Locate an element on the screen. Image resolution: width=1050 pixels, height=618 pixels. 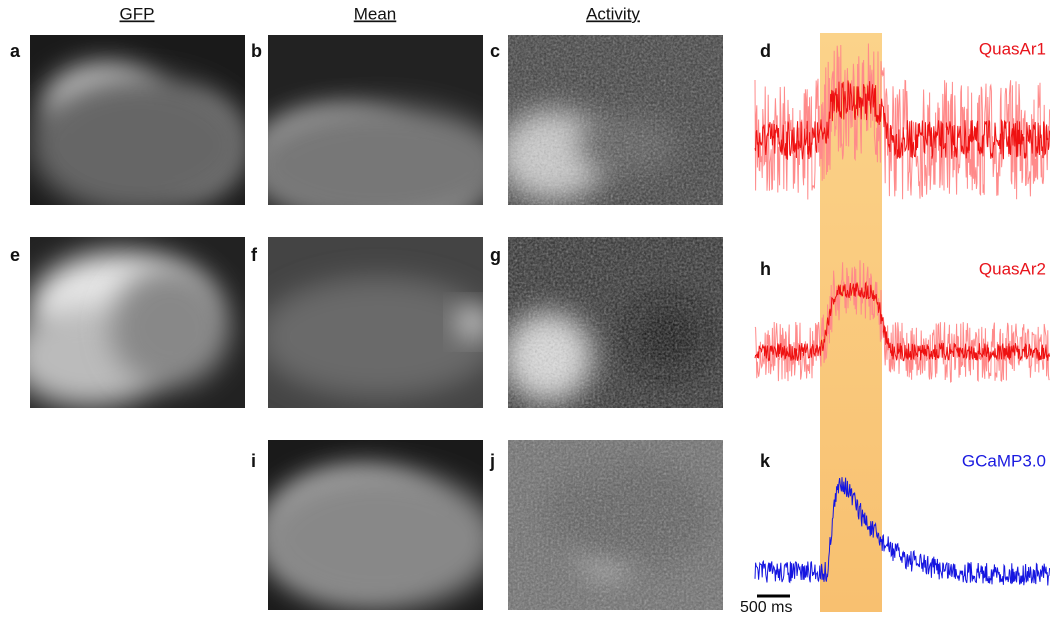
panel-label: e is located at coordinates (15, 255).